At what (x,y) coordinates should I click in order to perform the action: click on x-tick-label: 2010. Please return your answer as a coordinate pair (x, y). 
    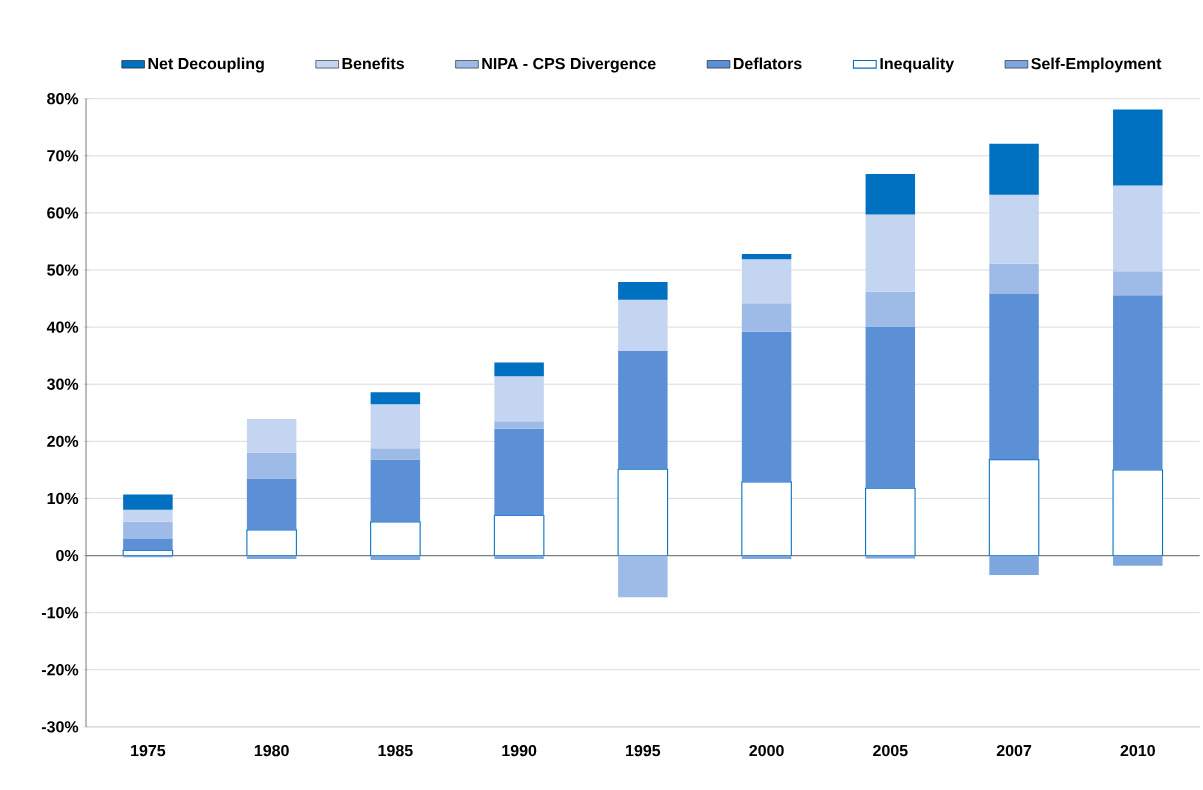
    Looking at the image, I should click on (1137, 751).